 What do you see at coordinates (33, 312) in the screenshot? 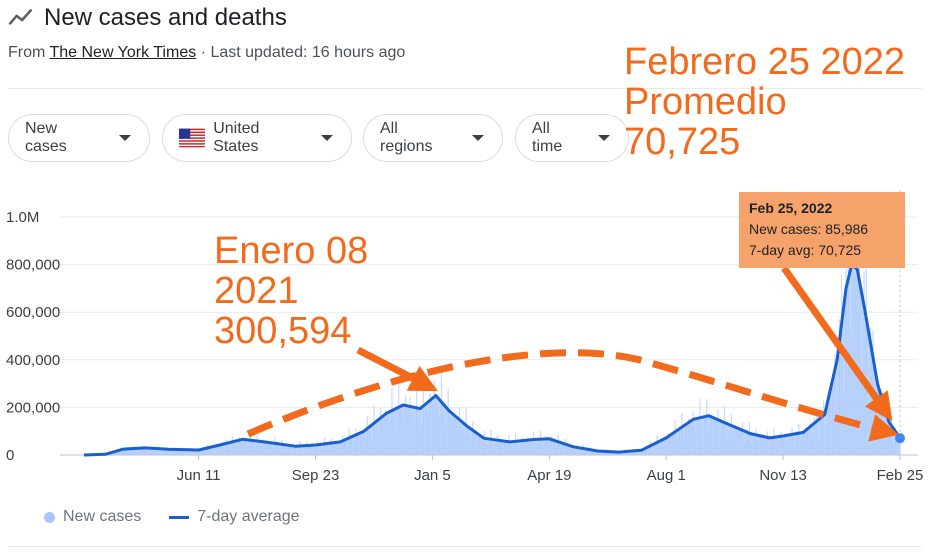
I see `y-tick-label: 600,000` at bounding box center [33, 312].